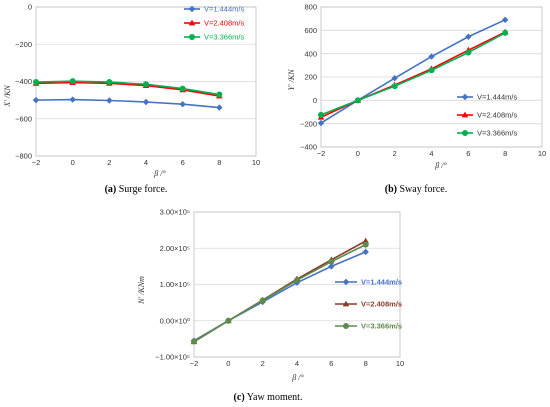 The image size is (550, 407). What do you see at coordinates (391, 189) in the screenshot?
I see `caption-sway-label: (b)` at bounding box center [391, 189].